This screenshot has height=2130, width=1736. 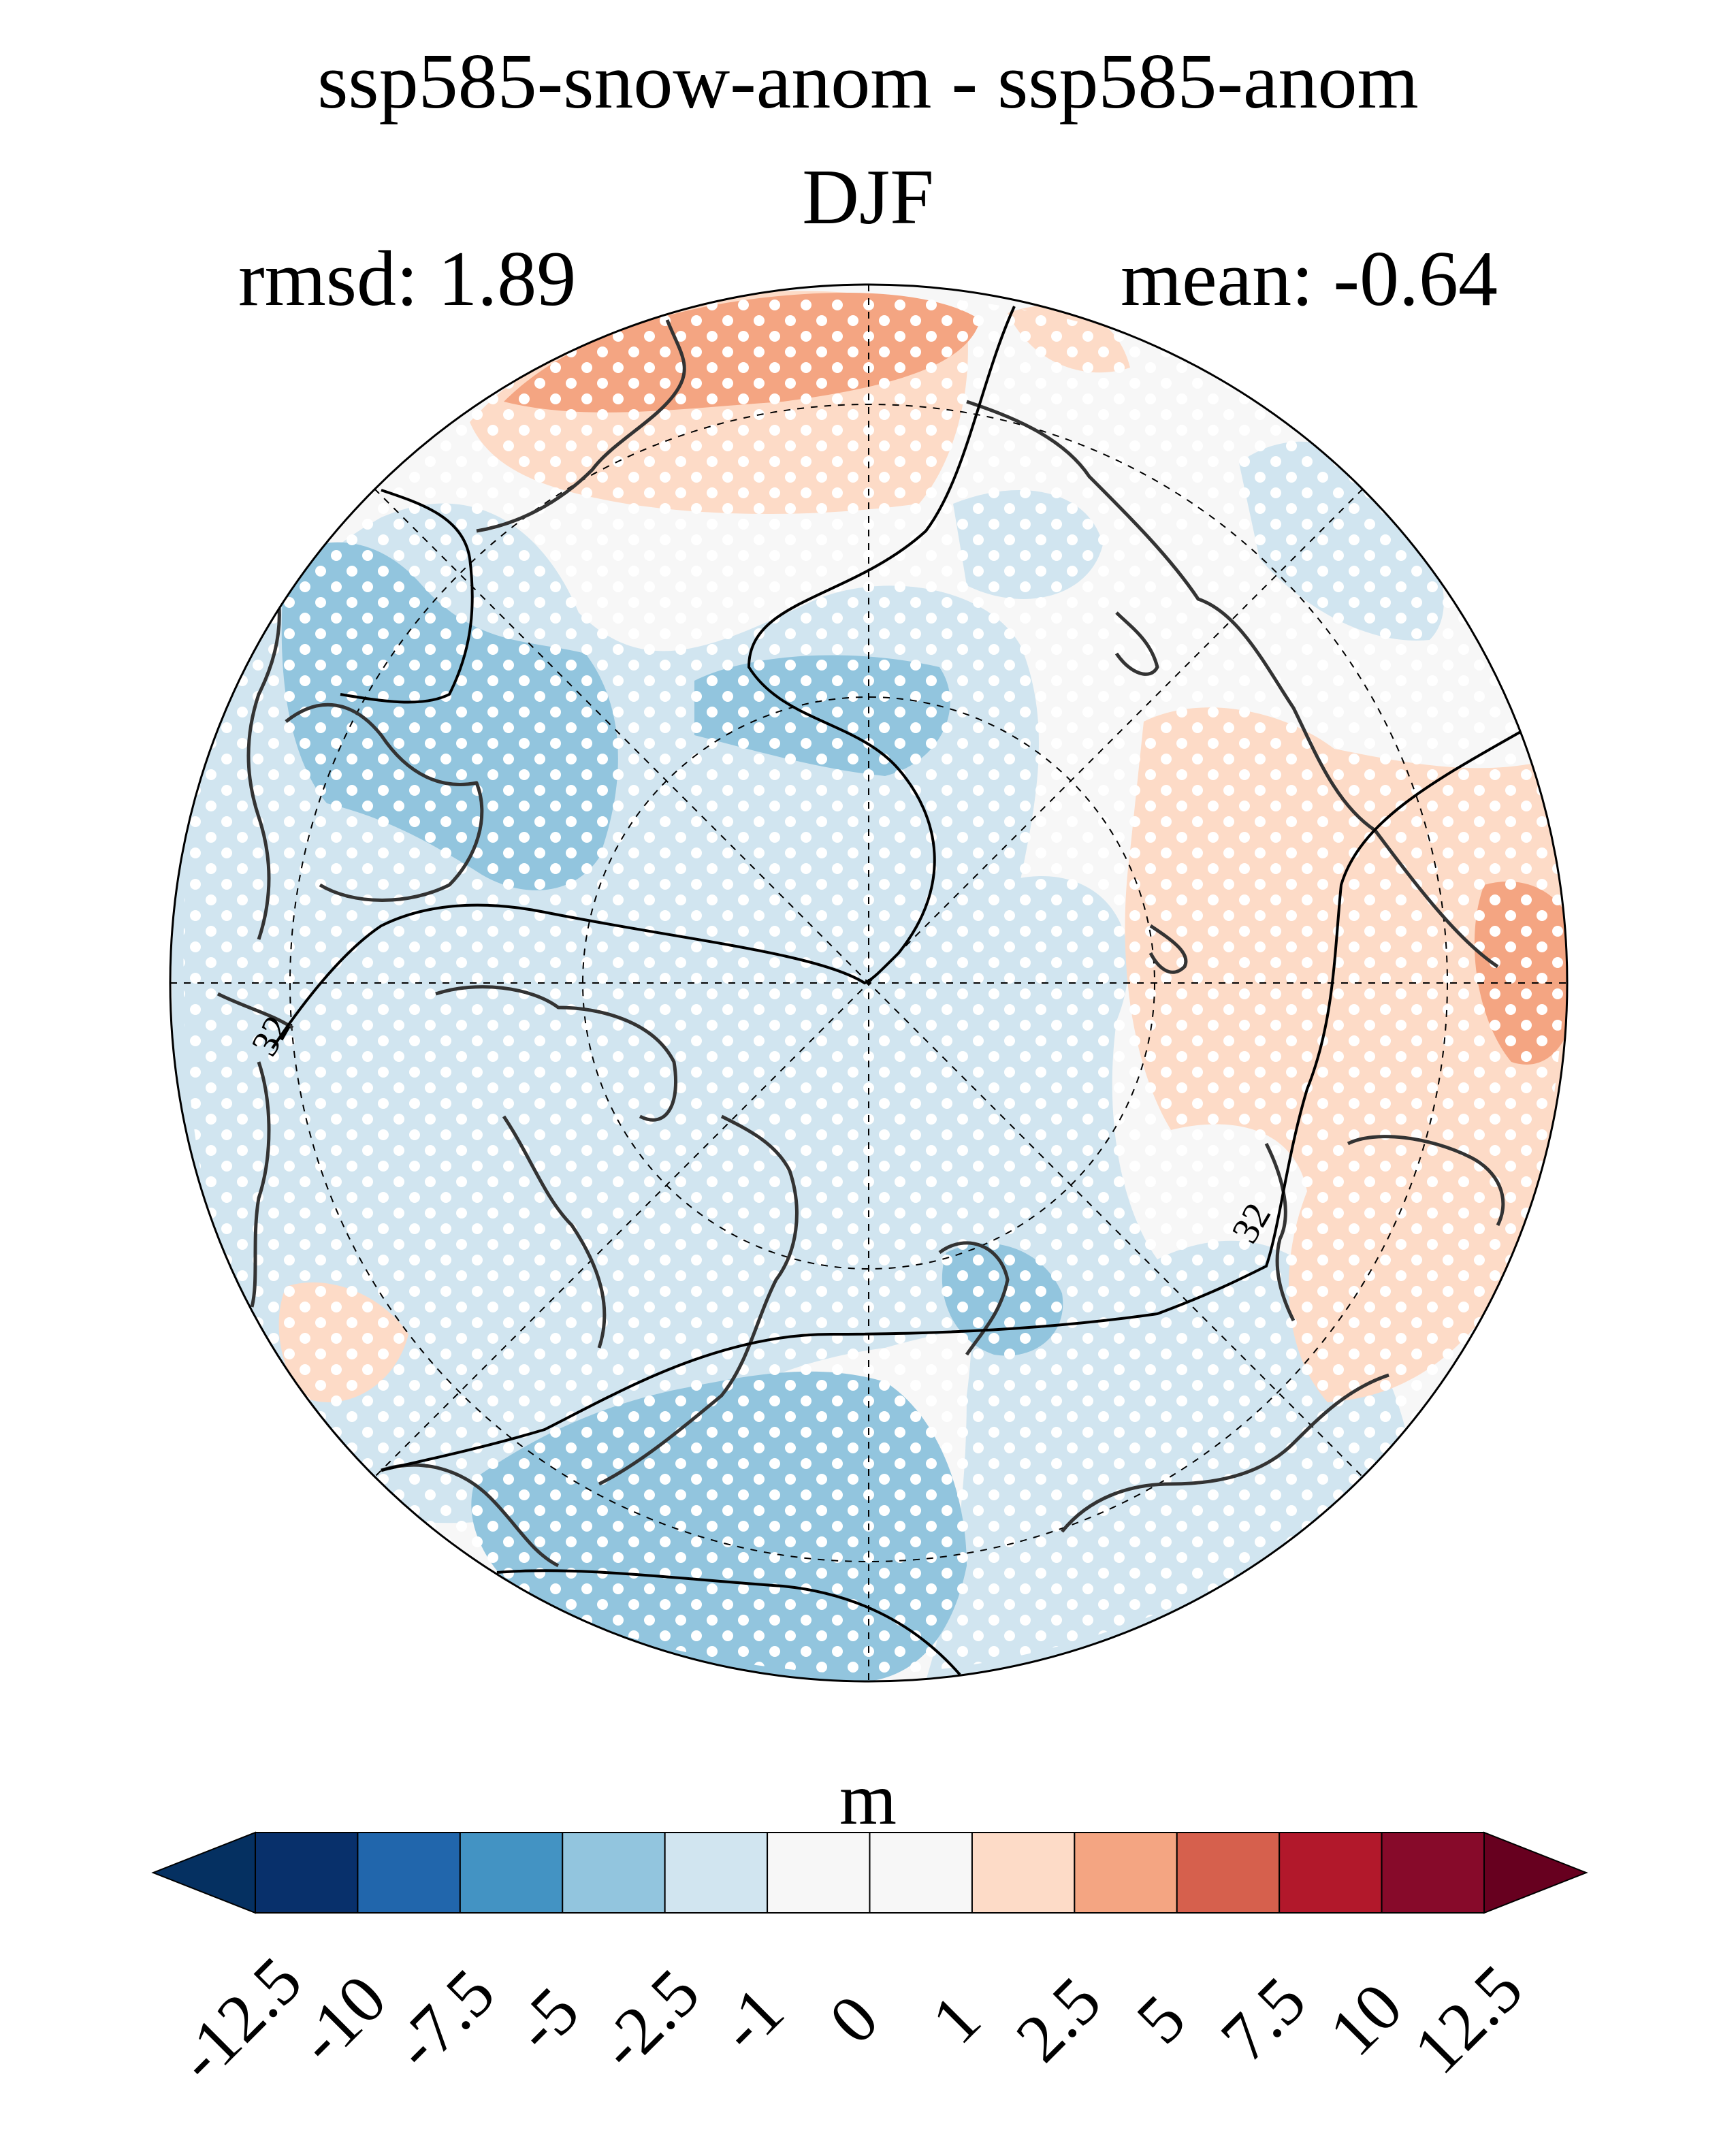 I want to click on colorbar-tick-label: -5, so click(x=546, y=2019).